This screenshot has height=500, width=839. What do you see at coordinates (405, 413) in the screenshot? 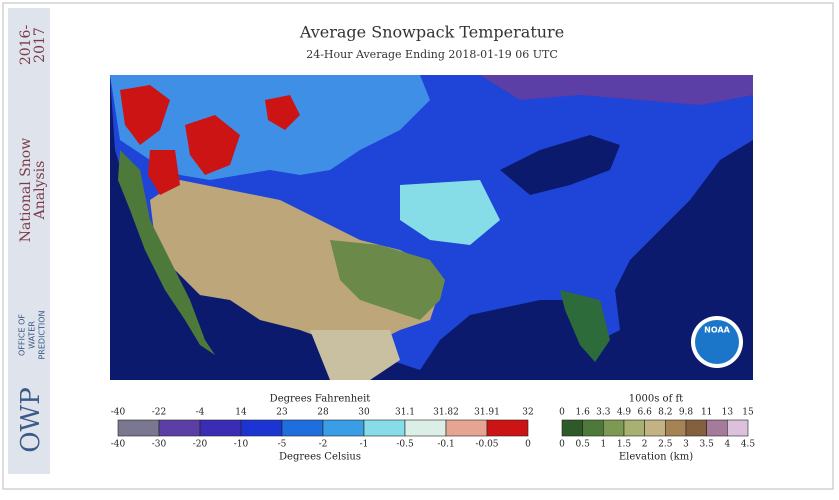
I see `legend-label: 31.1` at bounding box center [405, 413].